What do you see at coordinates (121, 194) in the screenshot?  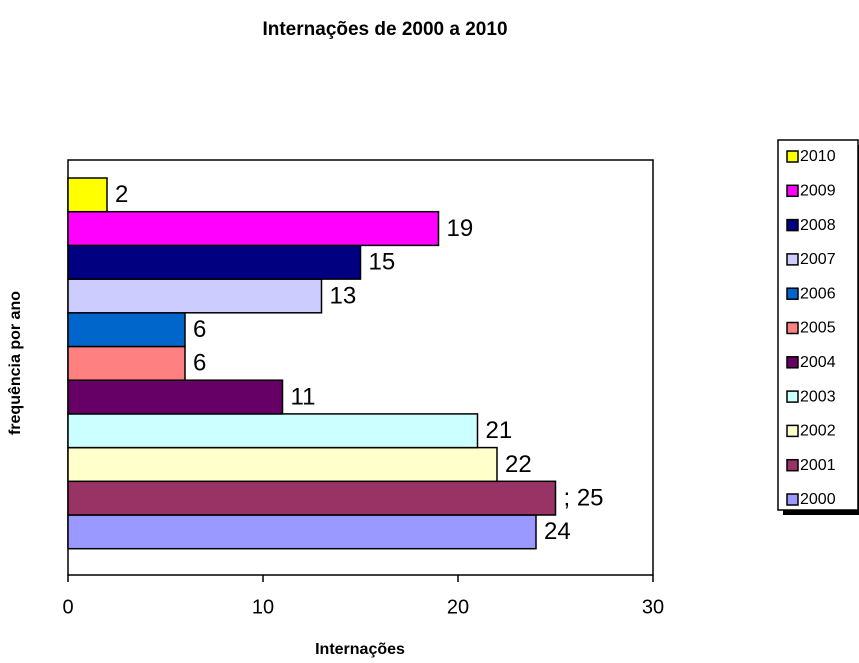 I see `data-label: 2` at bounding box center [121, 194].